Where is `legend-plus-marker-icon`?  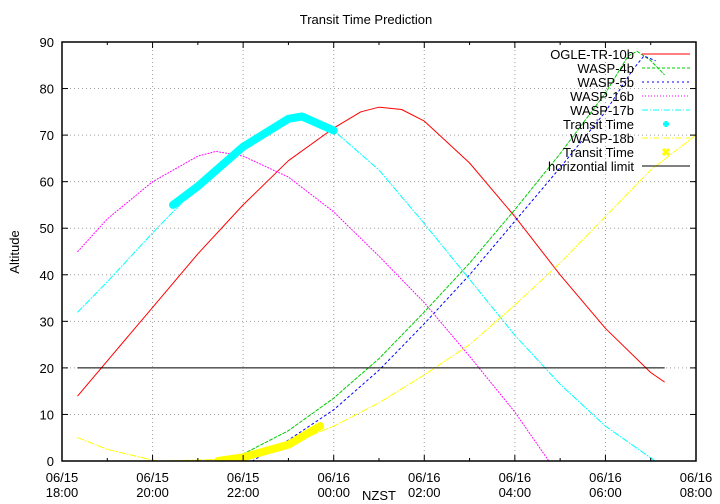
legend-plus-marker-icon is located at coordinates (666, 124).